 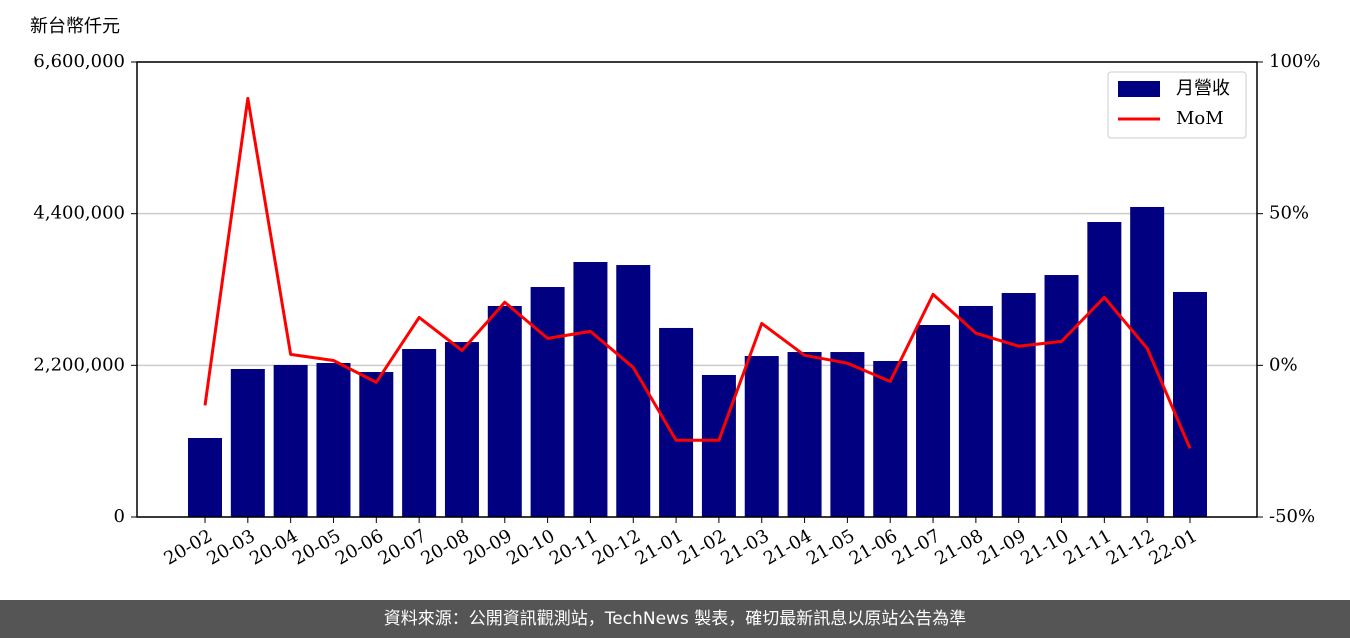 What do you see at coordinates (79, 61) in the screenshot?
I see `y-tick-label: 6,600,000` at bounding box center [79, 61].